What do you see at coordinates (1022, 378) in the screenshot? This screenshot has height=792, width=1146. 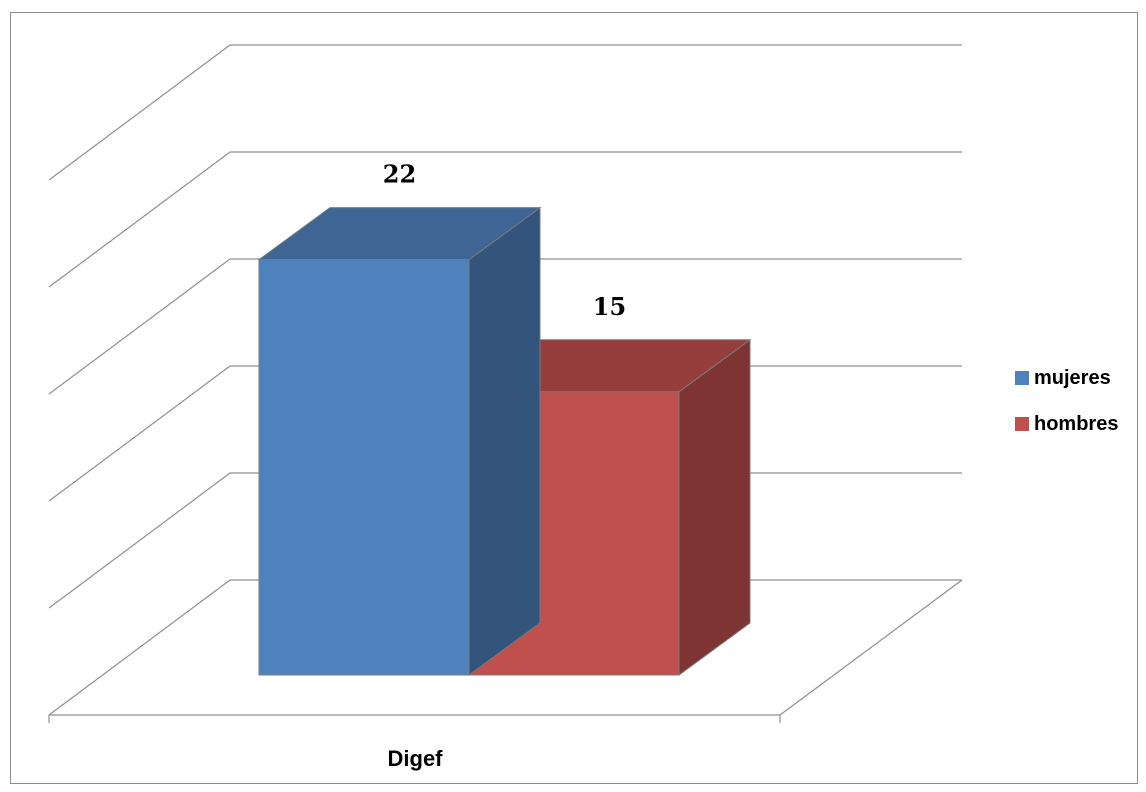 I see `legend-swatch-mujeres` at bounding box center [1022, 378].